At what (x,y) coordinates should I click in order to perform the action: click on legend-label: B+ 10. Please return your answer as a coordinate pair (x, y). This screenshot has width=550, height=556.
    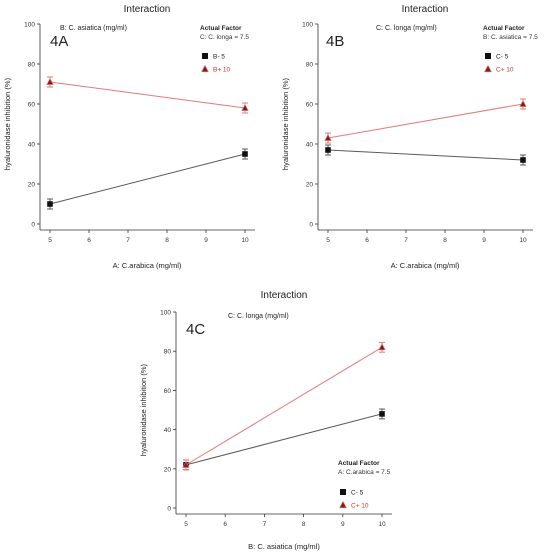
    Looking at the image, I should click on (222, 70).